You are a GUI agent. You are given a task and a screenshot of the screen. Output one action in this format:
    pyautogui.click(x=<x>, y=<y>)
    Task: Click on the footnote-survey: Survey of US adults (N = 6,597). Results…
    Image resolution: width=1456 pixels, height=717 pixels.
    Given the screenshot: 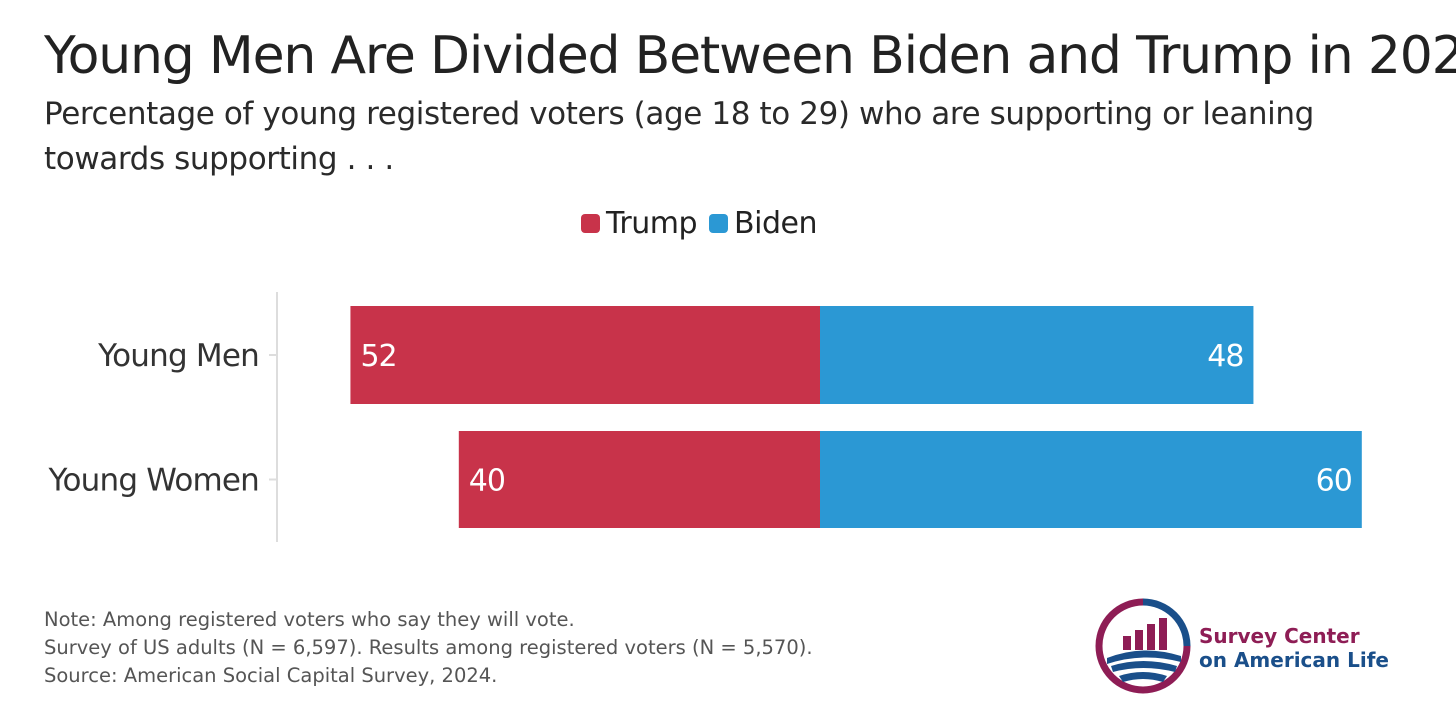 What is the action you would take?
    pyautogui.click(x=428, y=647)
    